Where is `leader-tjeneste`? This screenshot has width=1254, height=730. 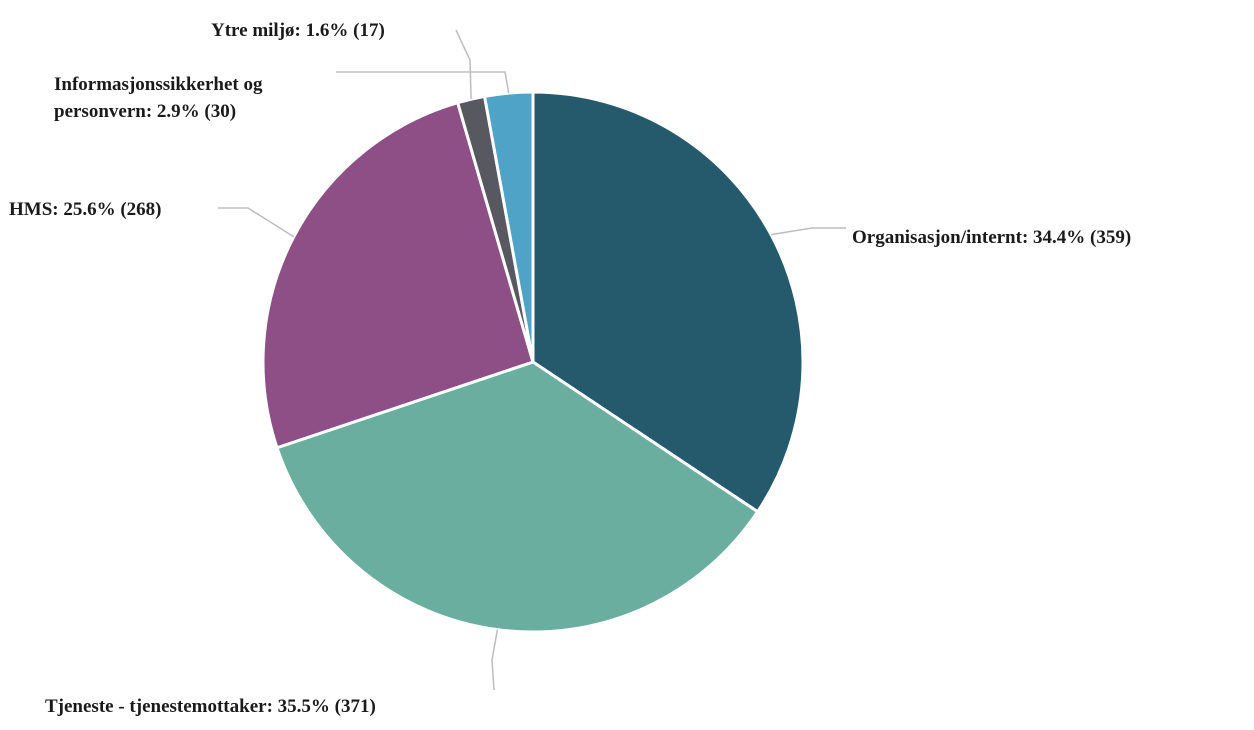
leader-tjeneste is located at coordinates (495, 660).